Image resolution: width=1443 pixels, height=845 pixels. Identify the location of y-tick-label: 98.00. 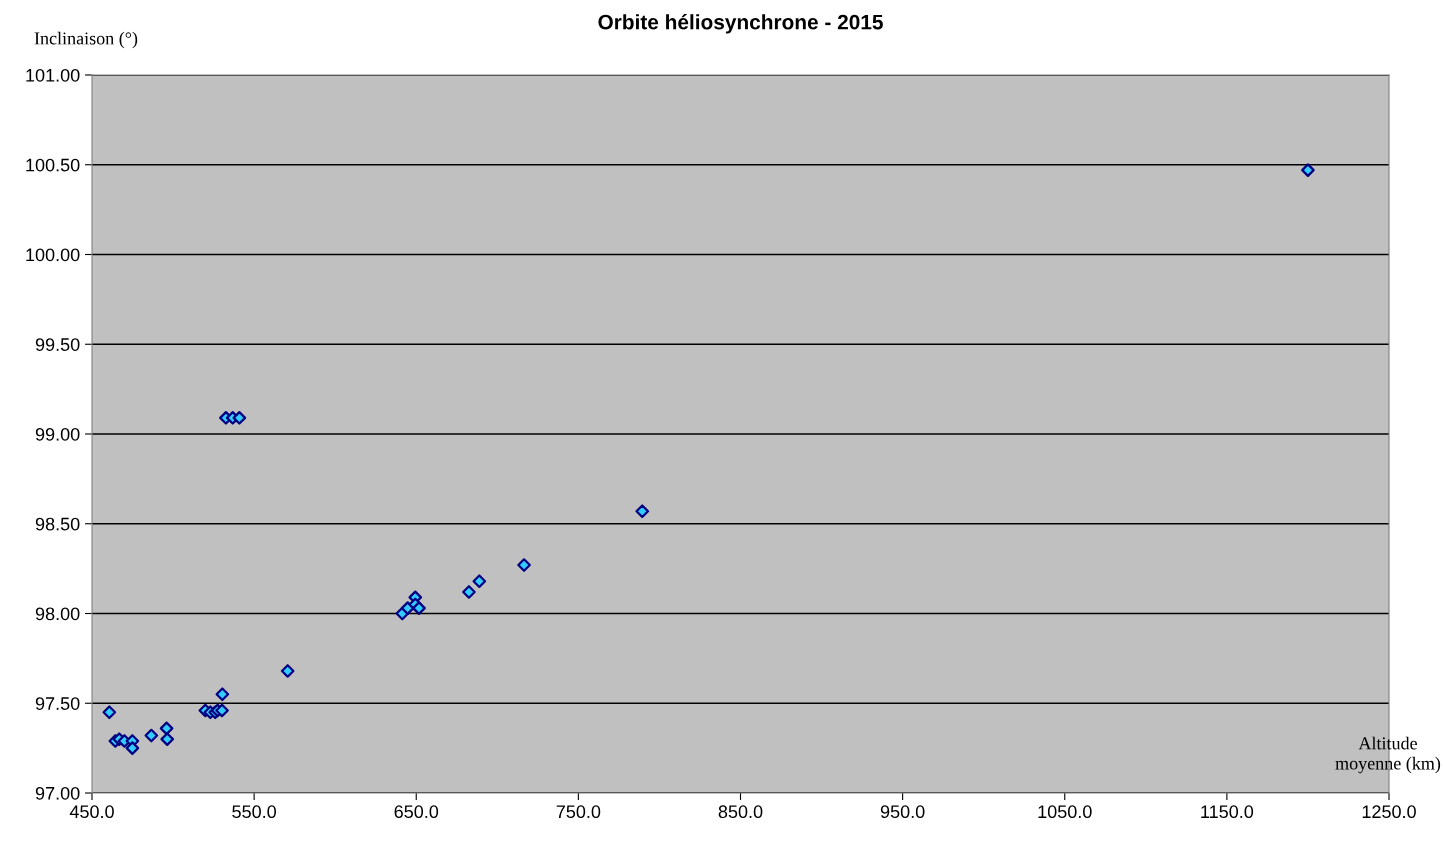
(57, 614).